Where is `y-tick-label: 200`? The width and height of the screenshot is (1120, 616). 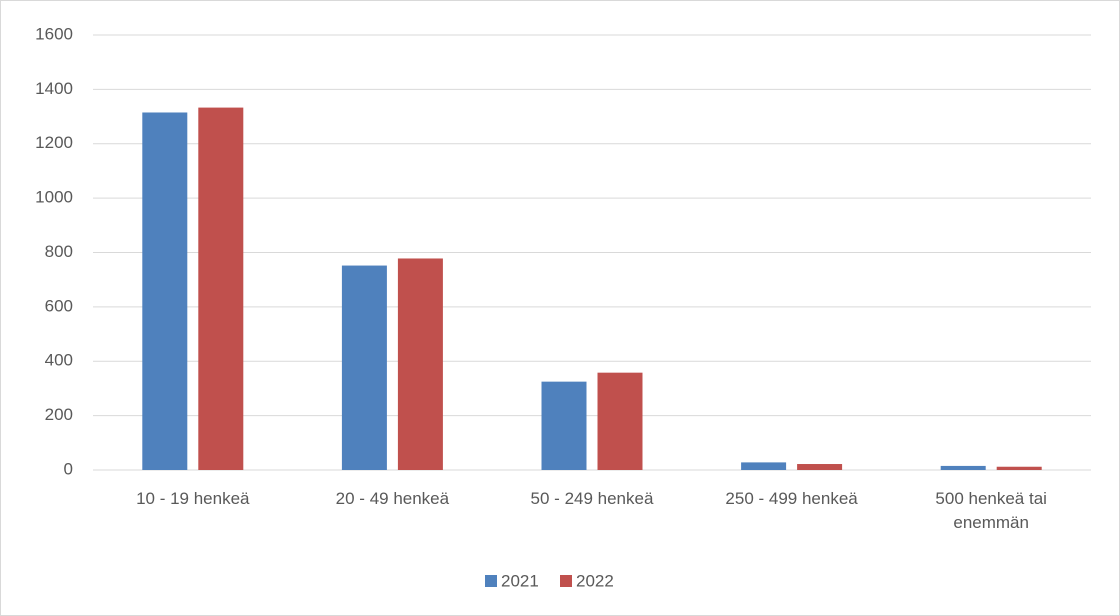 y-tick-label: 200 is located at coordinates (59, 414).